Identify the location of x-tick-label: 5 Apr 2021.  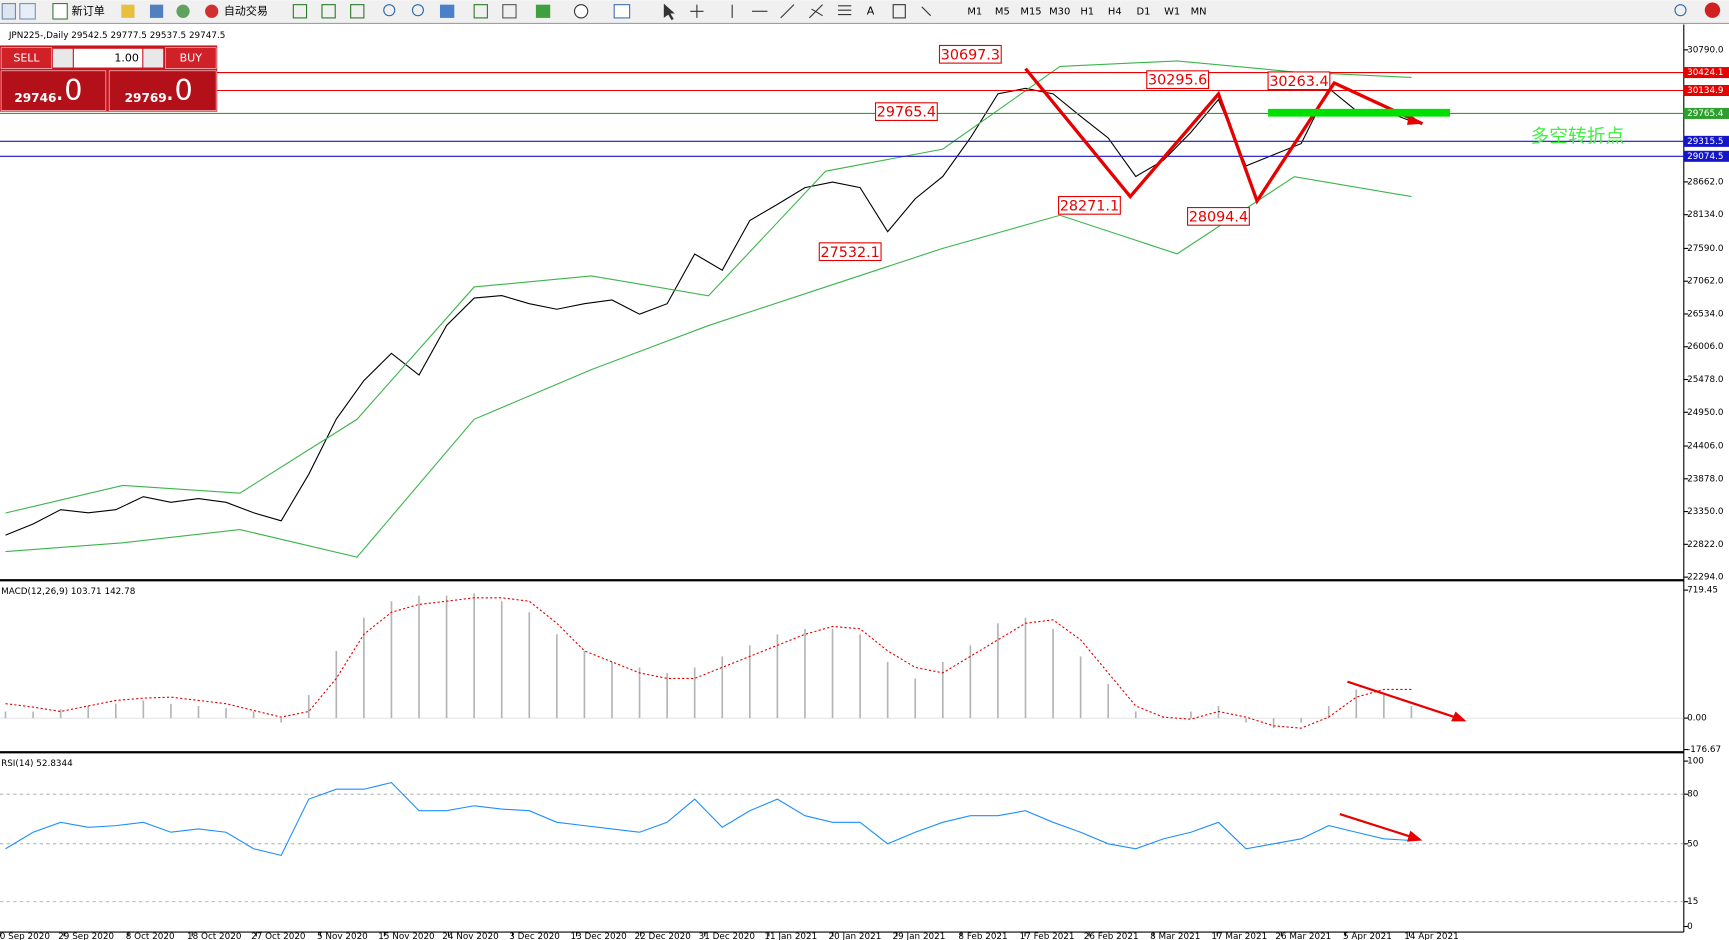
(1367, 936).